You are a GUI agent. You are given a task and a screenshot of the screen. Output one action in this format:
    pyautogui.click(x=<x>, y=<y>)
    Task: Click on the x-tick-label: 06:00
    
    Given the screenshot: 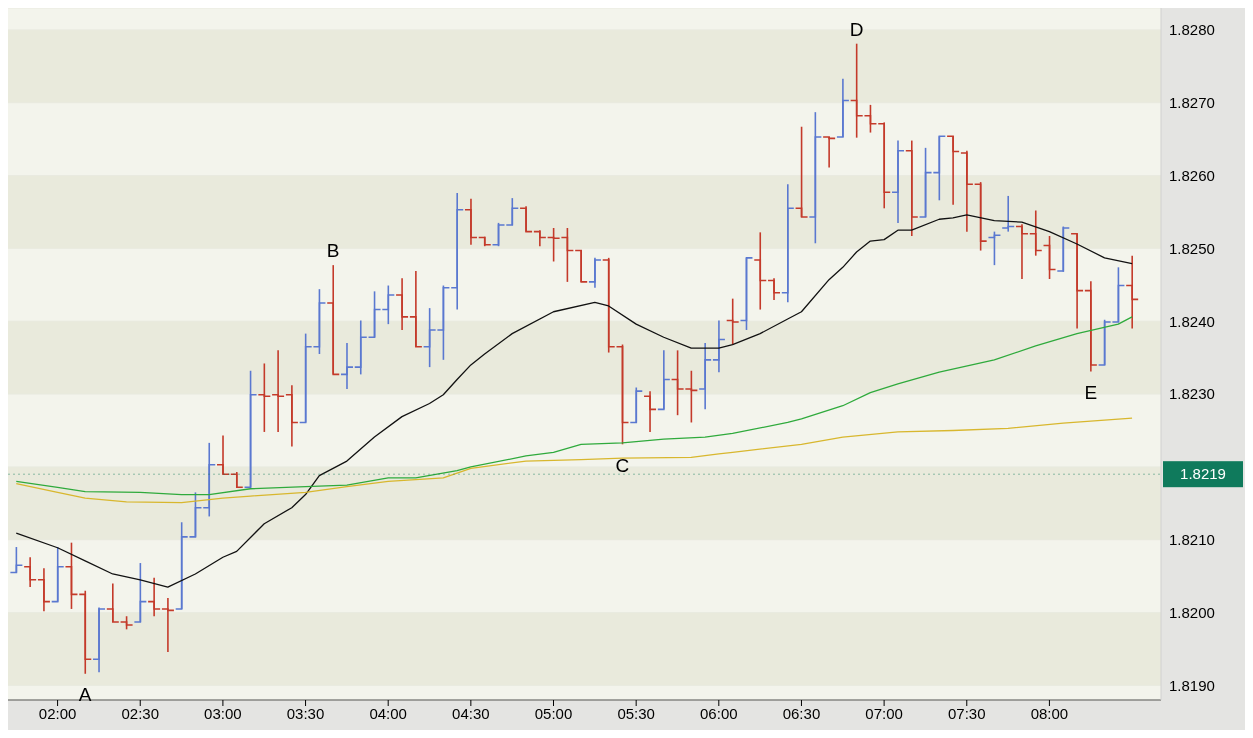 What is the action you would take?
    pyautogui.click(x=719, y=713)
    